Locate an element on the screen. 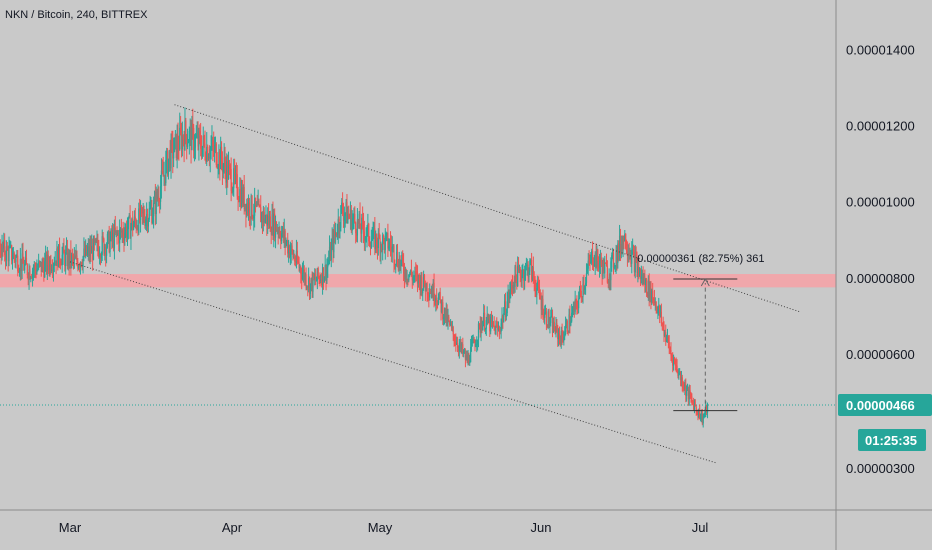 Image resolution: width=932 pixels, height=550 pixels. time-tick-label: Mar is located at coordinates (70, 527).